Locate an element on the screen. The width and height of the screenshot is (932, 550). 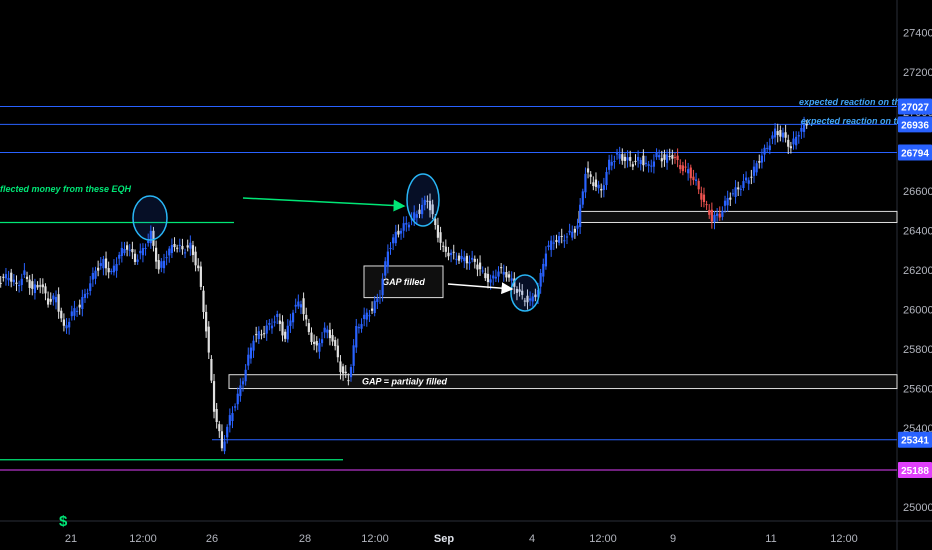
x-tick-label: 21 is located at coordinates (71, 539).